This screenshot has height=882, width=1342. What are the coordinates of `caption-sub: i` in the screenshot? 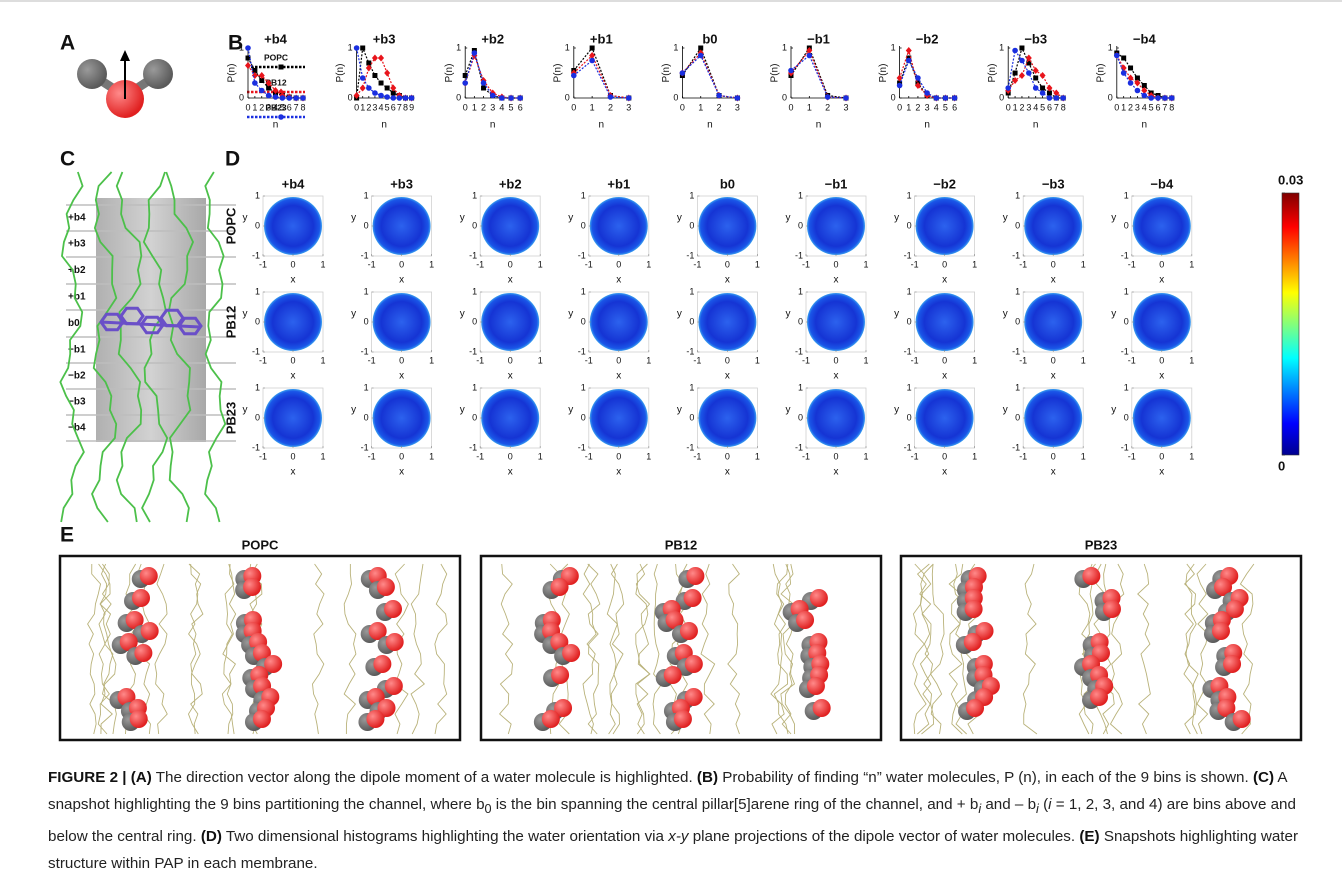 It's located at (1037, 809).